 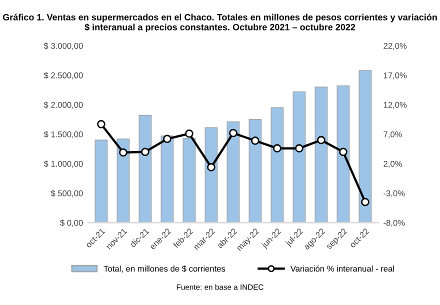 What do you see at coordinates (165, 269) in the screenshot?
I see `legend-label: Total, en millones de $ corrientes` at bounding box center [165, 269].